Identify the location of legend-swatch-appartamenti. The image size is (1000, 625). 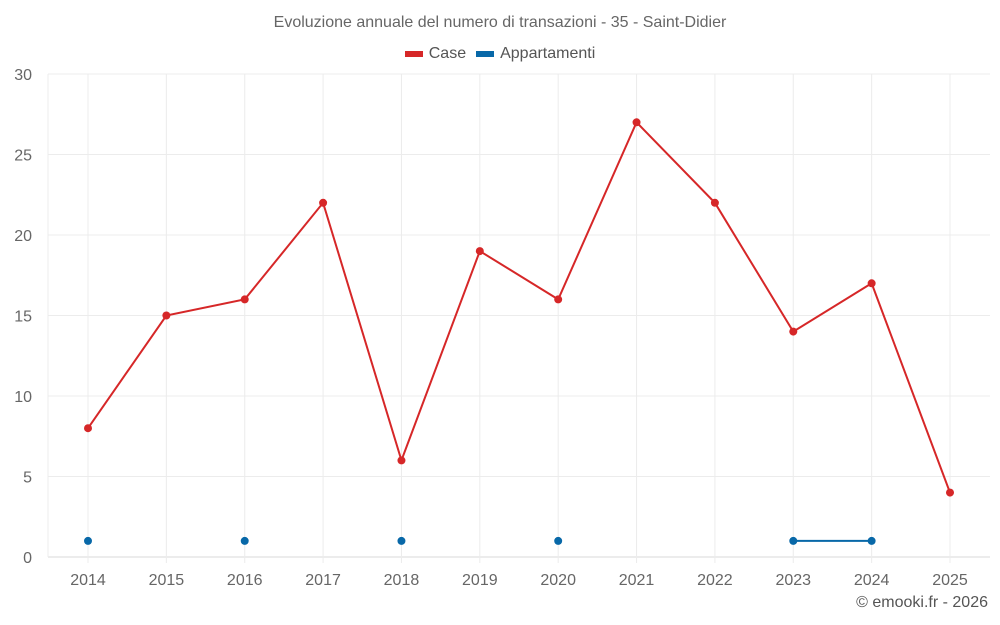
(485, 54).